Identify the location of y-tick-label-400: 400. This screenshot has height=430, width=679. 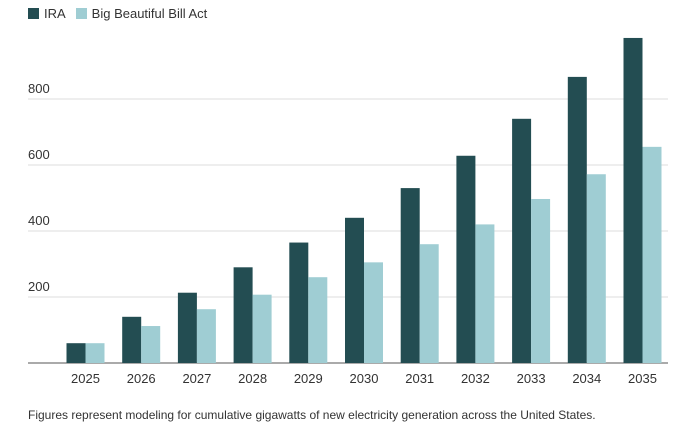
(39, 220).